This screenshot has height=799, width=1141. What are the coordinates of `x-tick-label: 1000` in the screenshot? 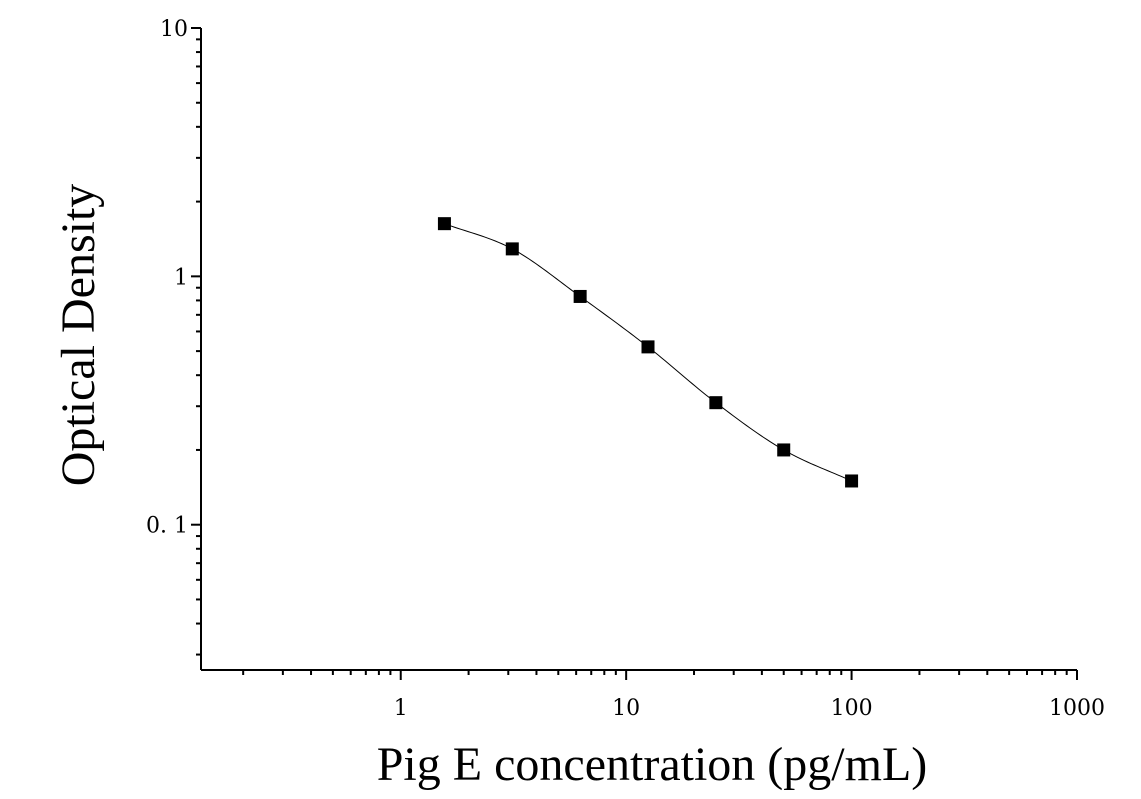 It's located at (1077, 708).